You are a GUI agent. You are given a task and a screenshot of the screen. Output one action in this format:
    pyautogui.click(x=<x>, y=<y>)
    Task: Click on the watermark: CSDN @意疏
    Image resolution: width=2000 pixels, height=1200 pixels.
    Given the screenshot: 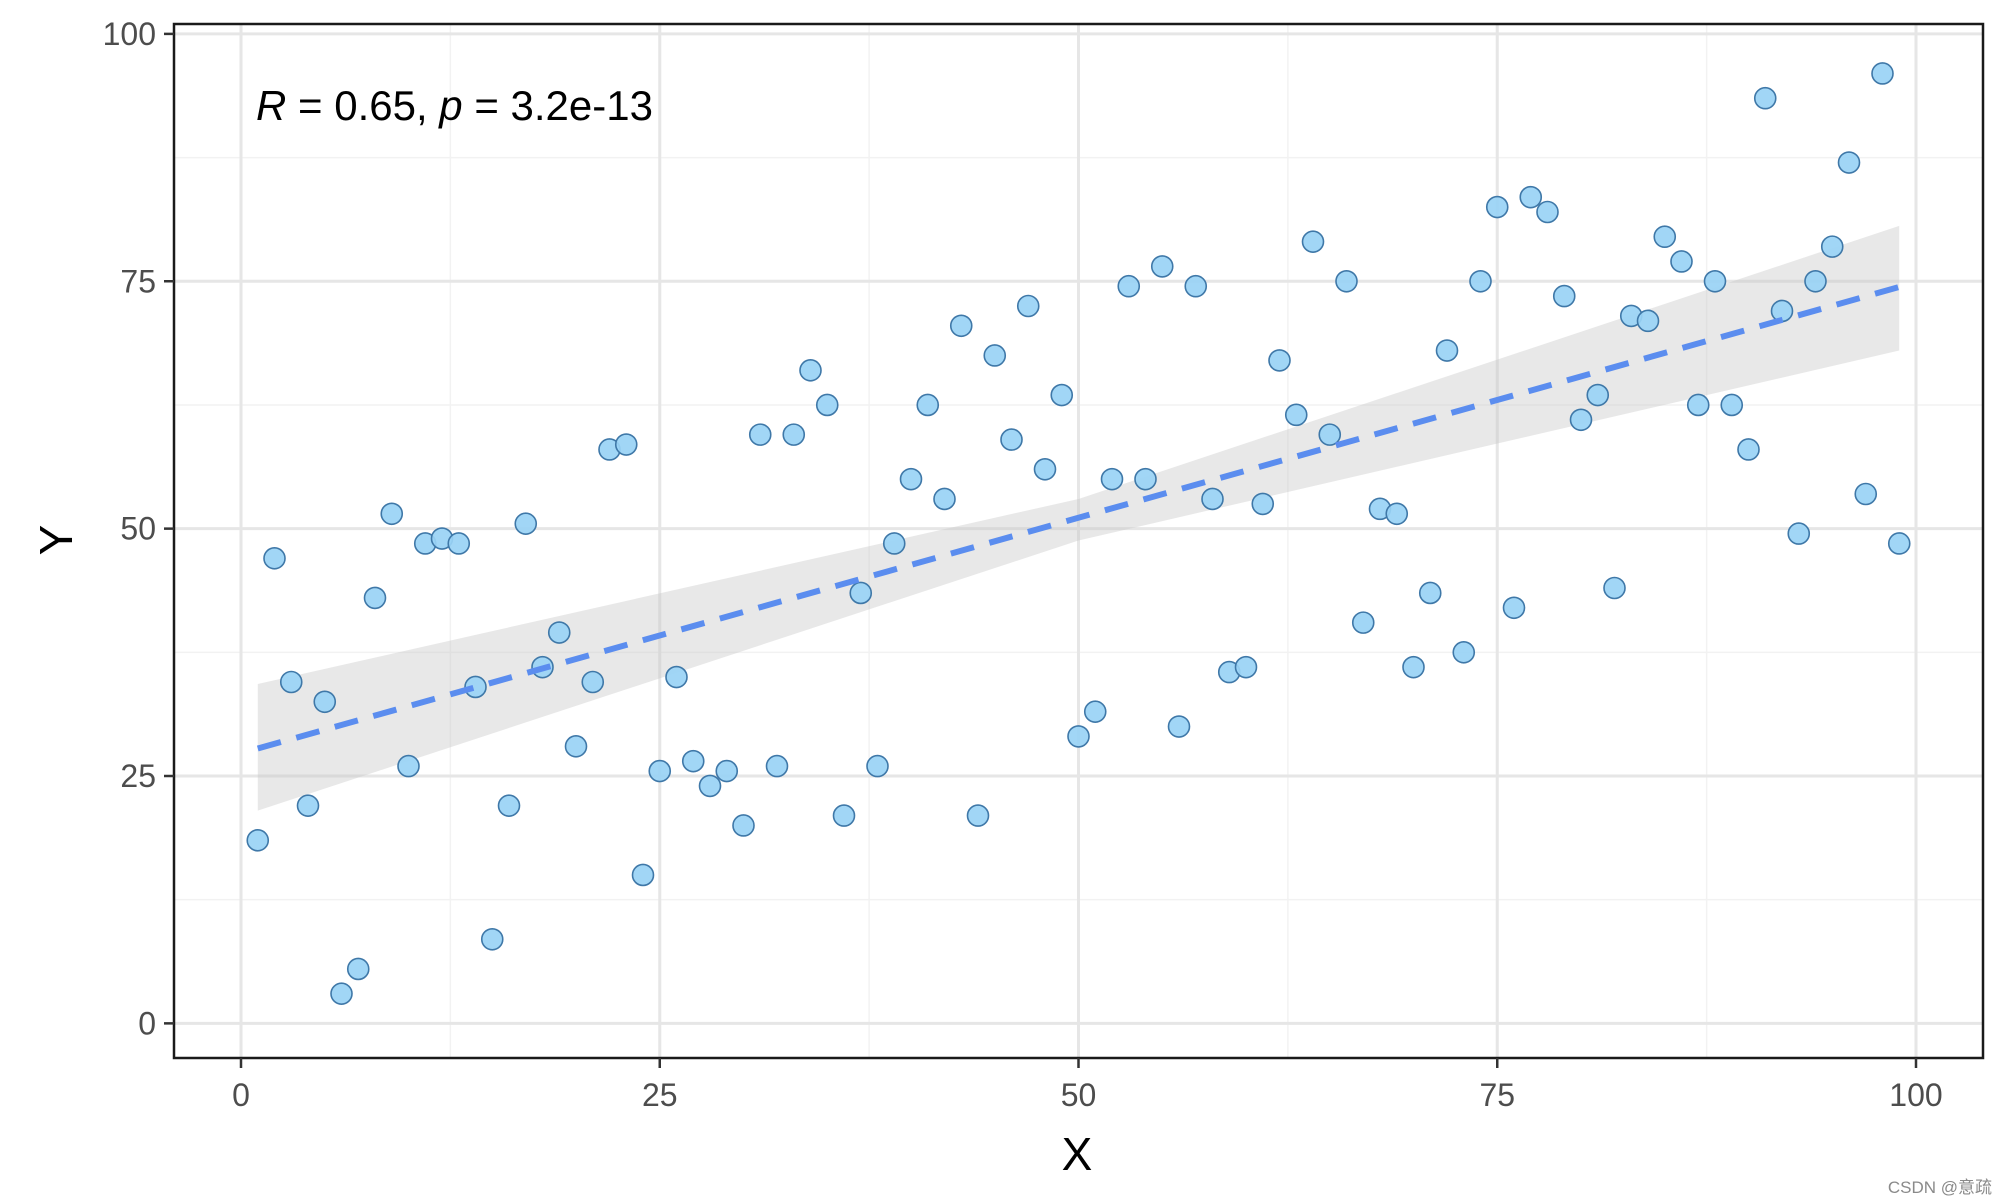 What is the action you would take?
    pyautogui.click(x=1940, y=1187)
    